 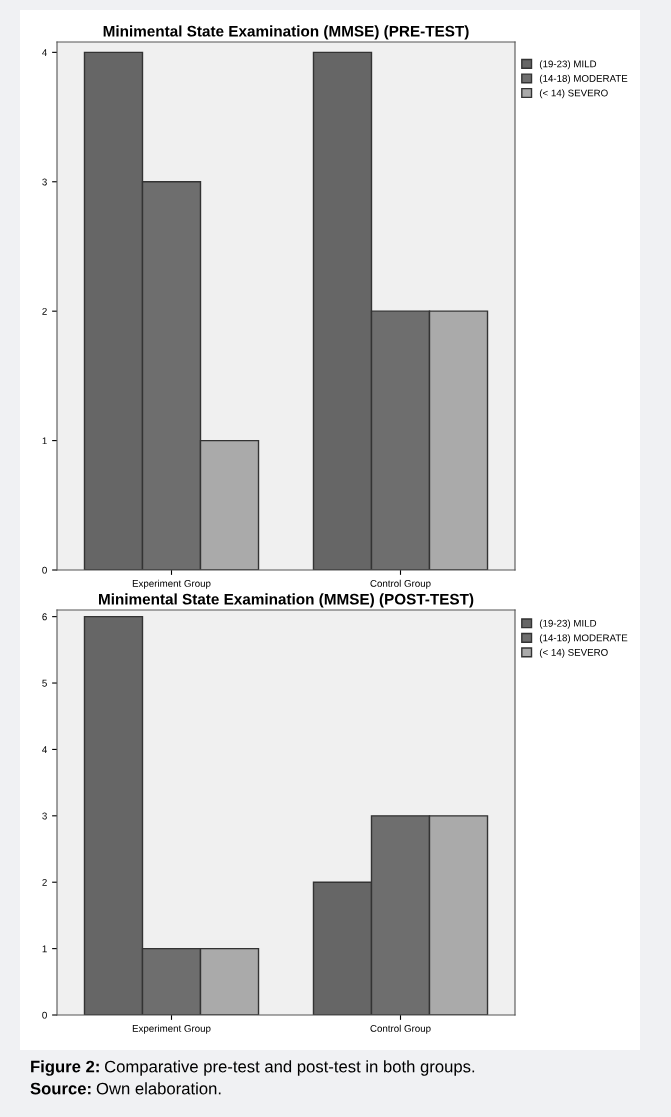 What do you see at coordinates (44, 683) in the screenshot?
I see `y-tick-label: 5` at bounding box center [44, 683].